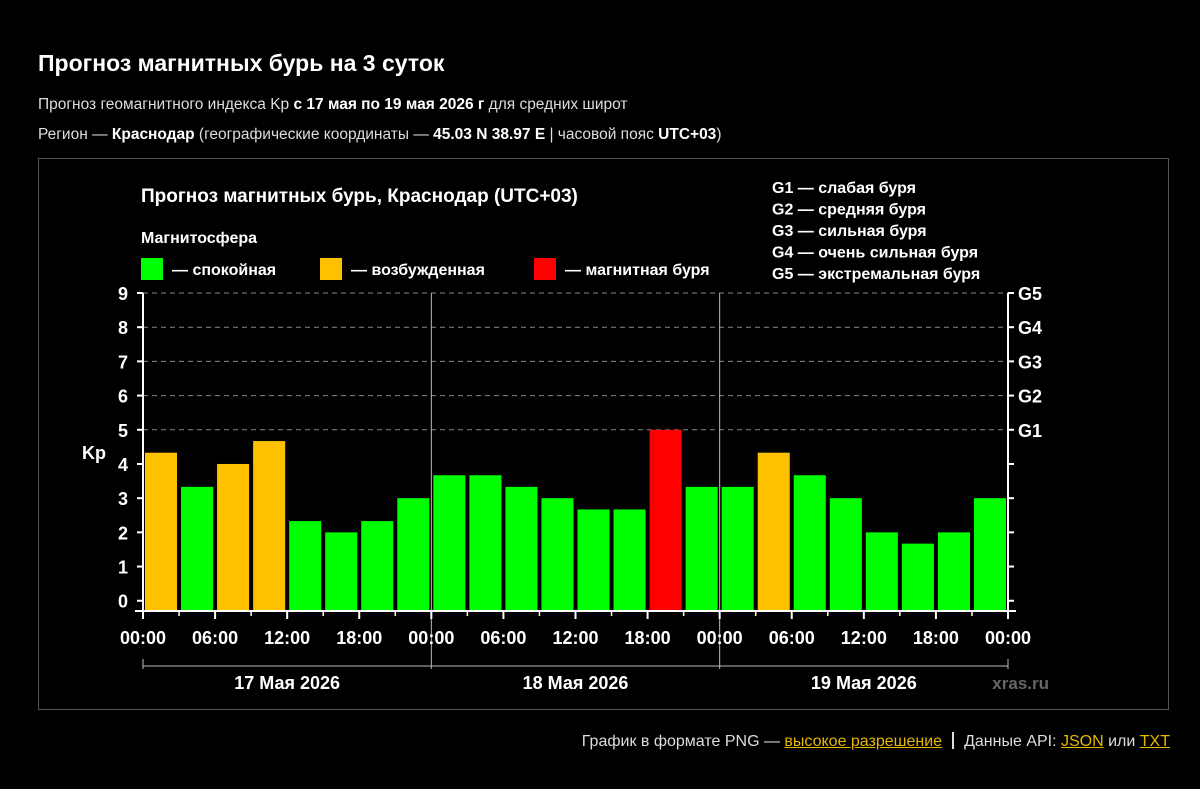 The image size is (1200, 795). Describe the element at coordinates (953, 740) in the screenshot. I see `footer-divider` at that location.